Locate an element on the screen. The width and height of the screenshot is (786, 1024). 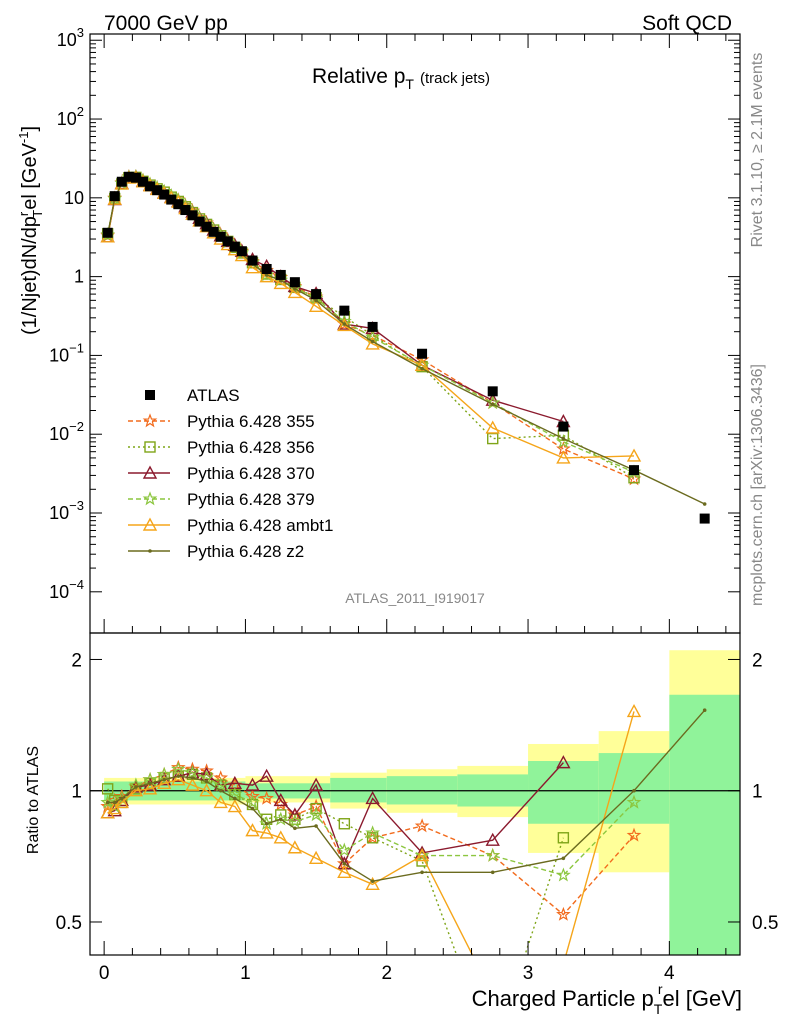
y-tick-label-6: 10⁻³ is located at coordinates (66, 510).